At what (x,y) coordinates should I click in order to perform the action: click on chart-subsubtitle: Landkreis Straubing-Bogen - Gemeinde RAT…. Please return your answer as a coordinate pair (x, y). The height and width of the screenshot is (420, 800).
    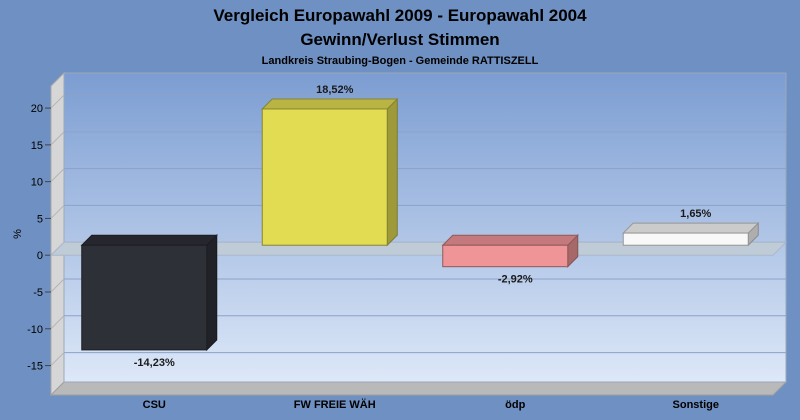
    Looking at the image, I should click on (400, 61).